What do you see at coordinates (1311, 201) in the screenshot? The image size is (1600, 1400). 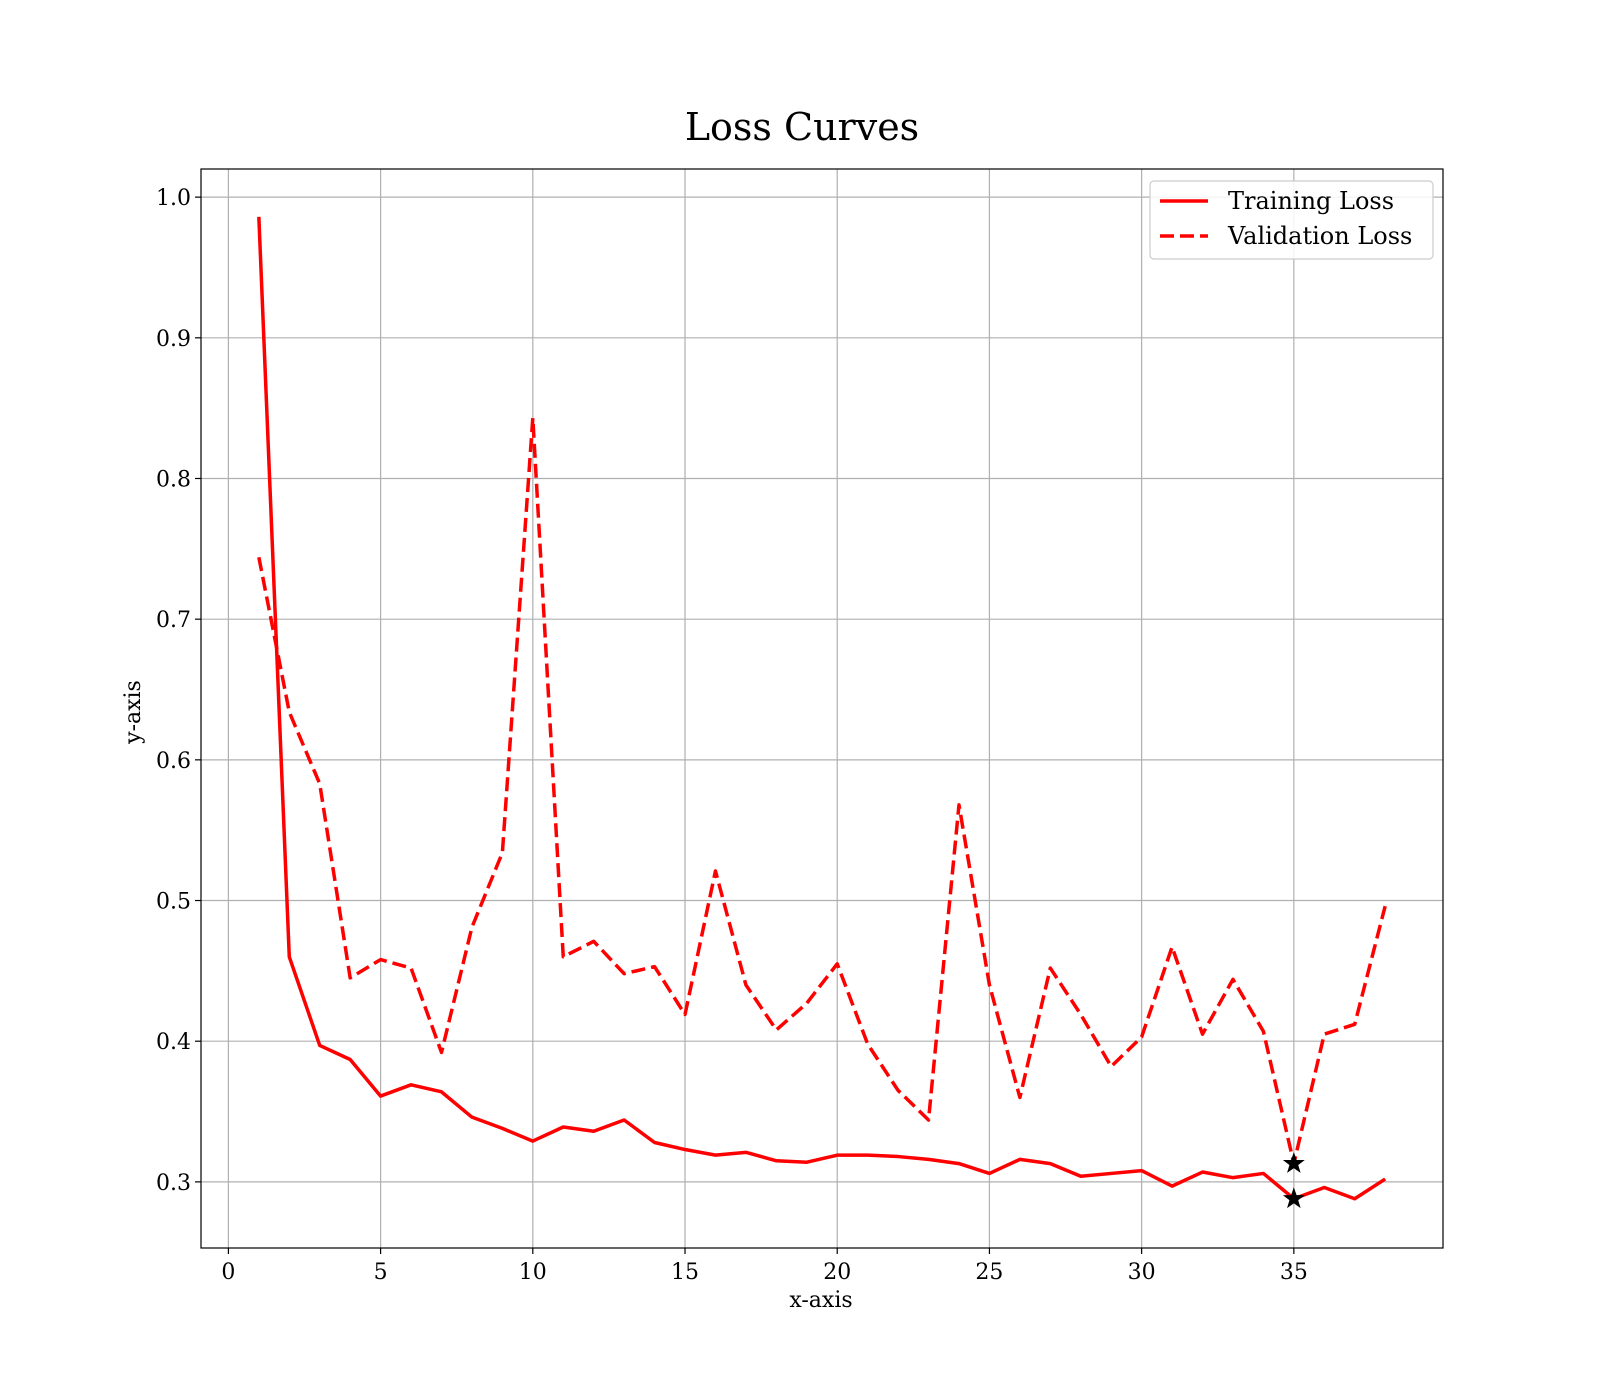 I see `legend-label-training: Training Loss` at bounding box center [1311, 201].